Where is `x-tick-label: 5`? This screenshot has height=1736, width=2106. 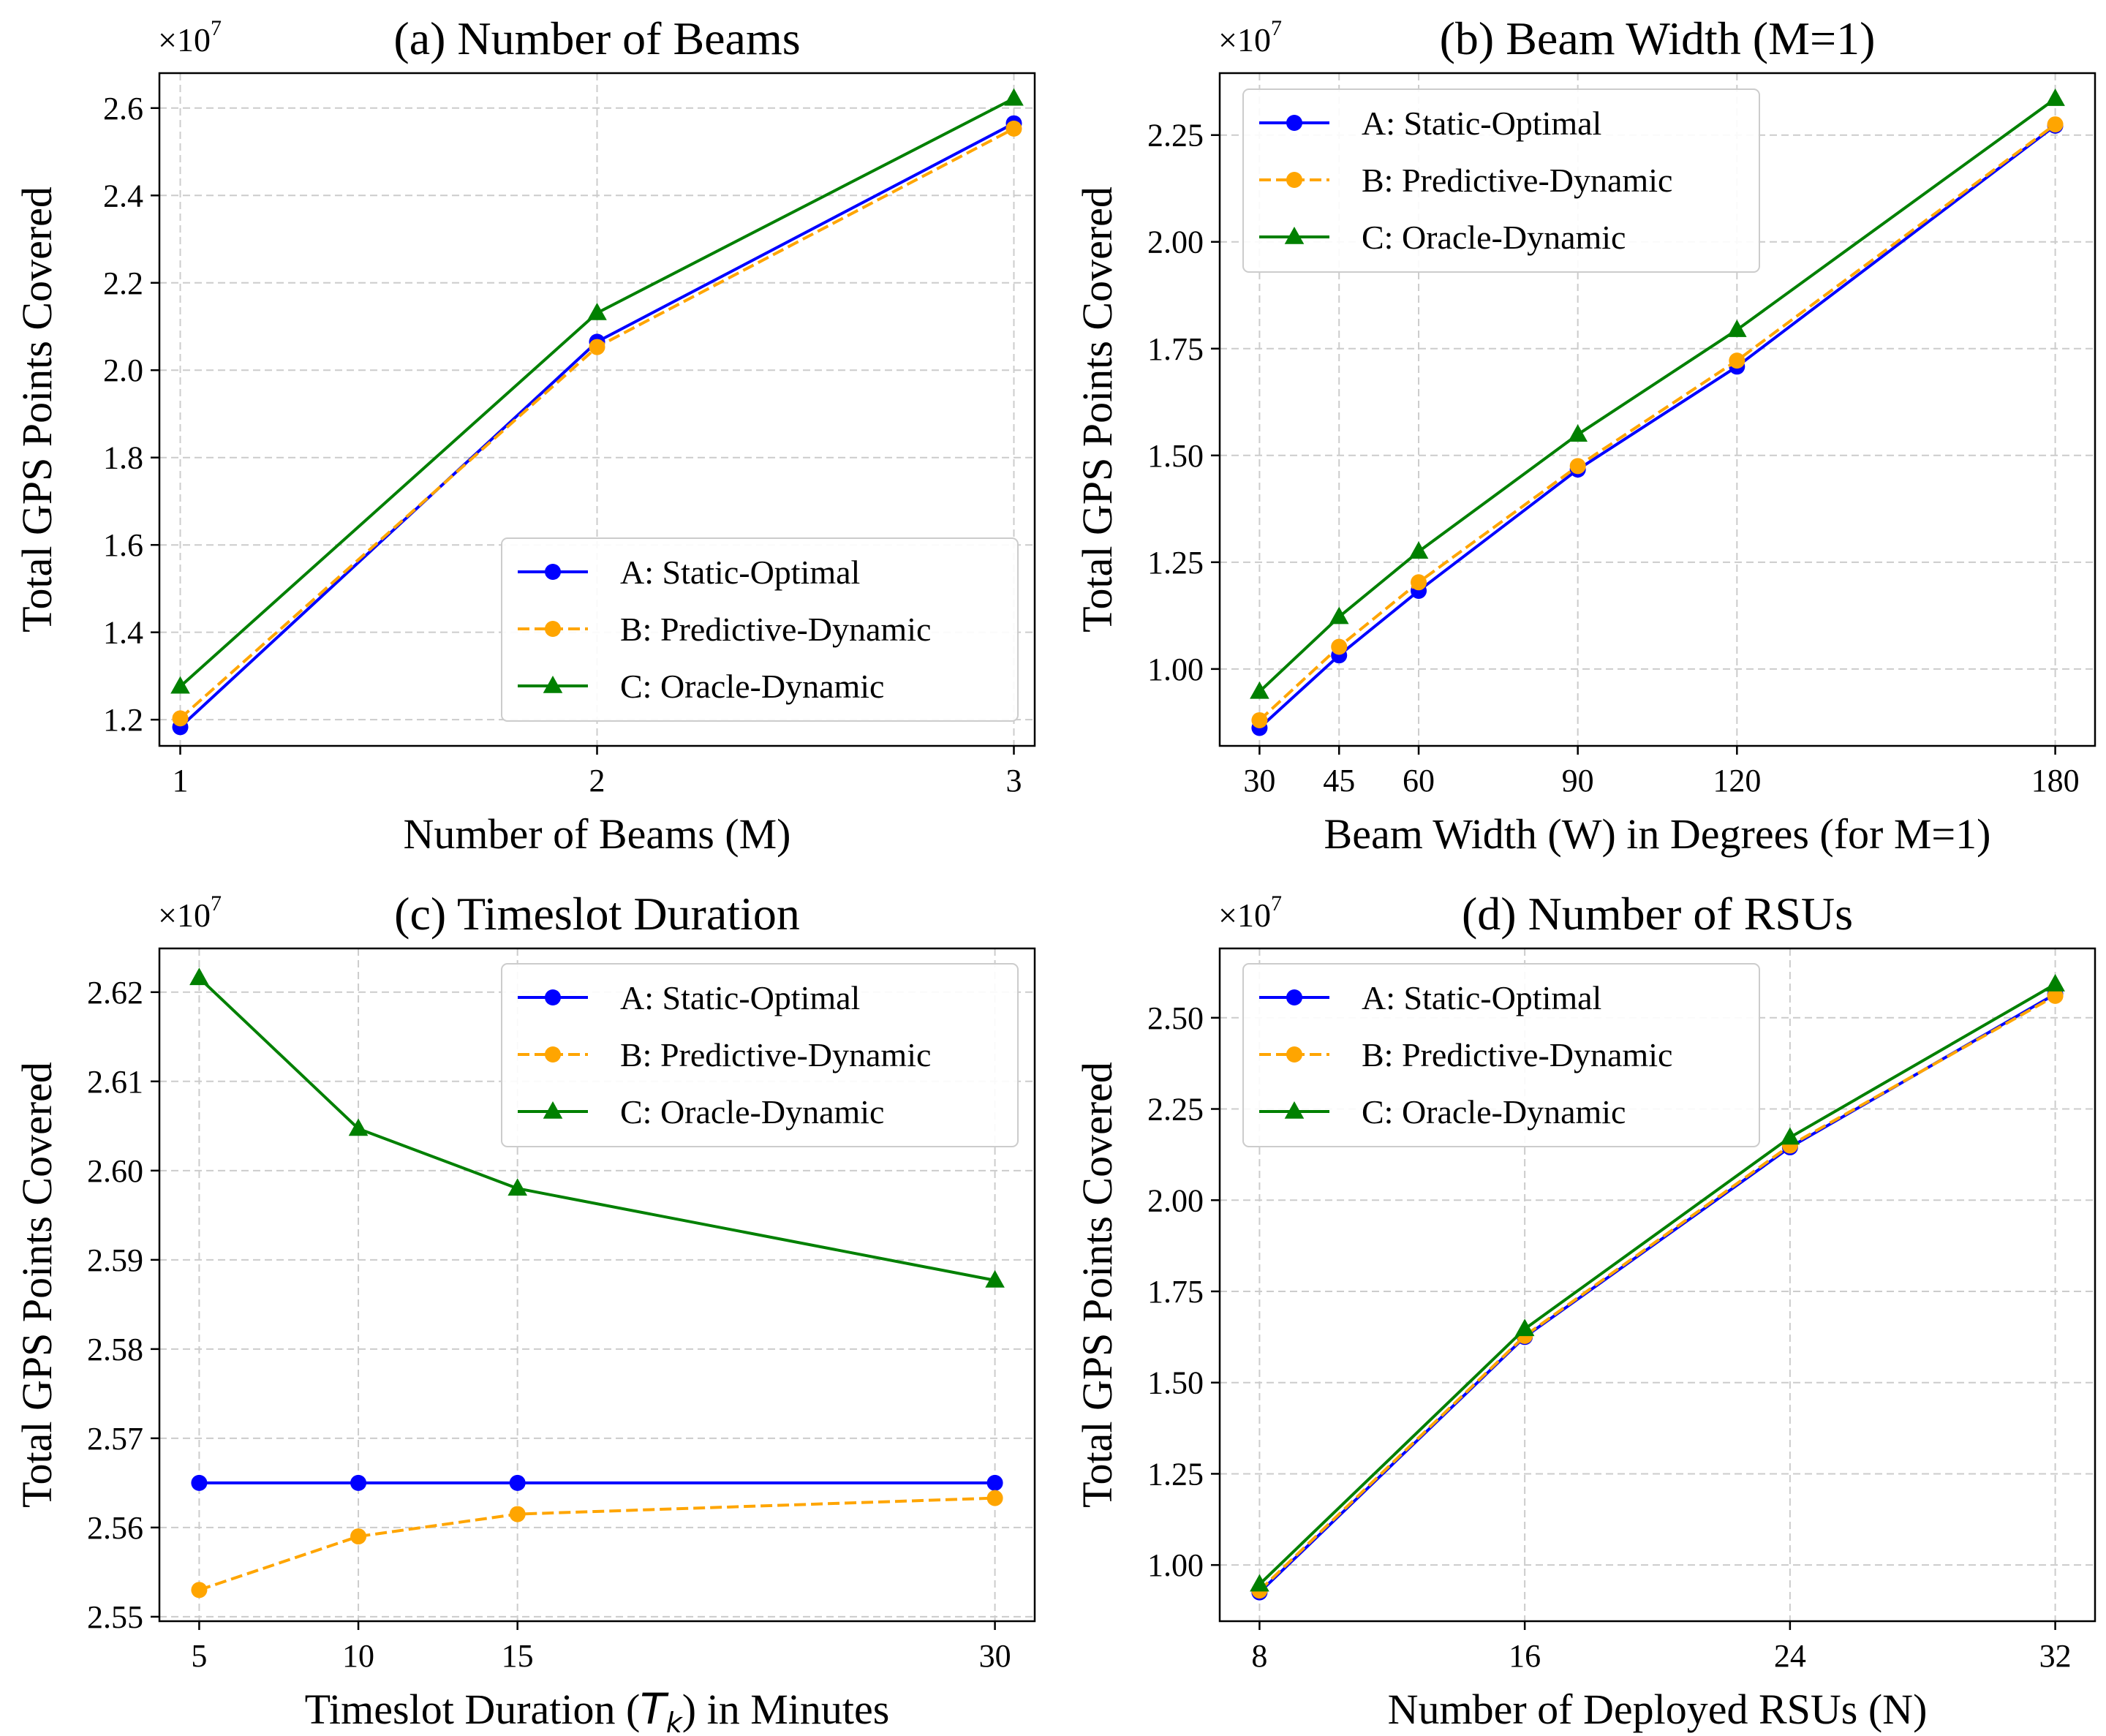
x-tick-label: 5 is located at coordinates (199, 1656).